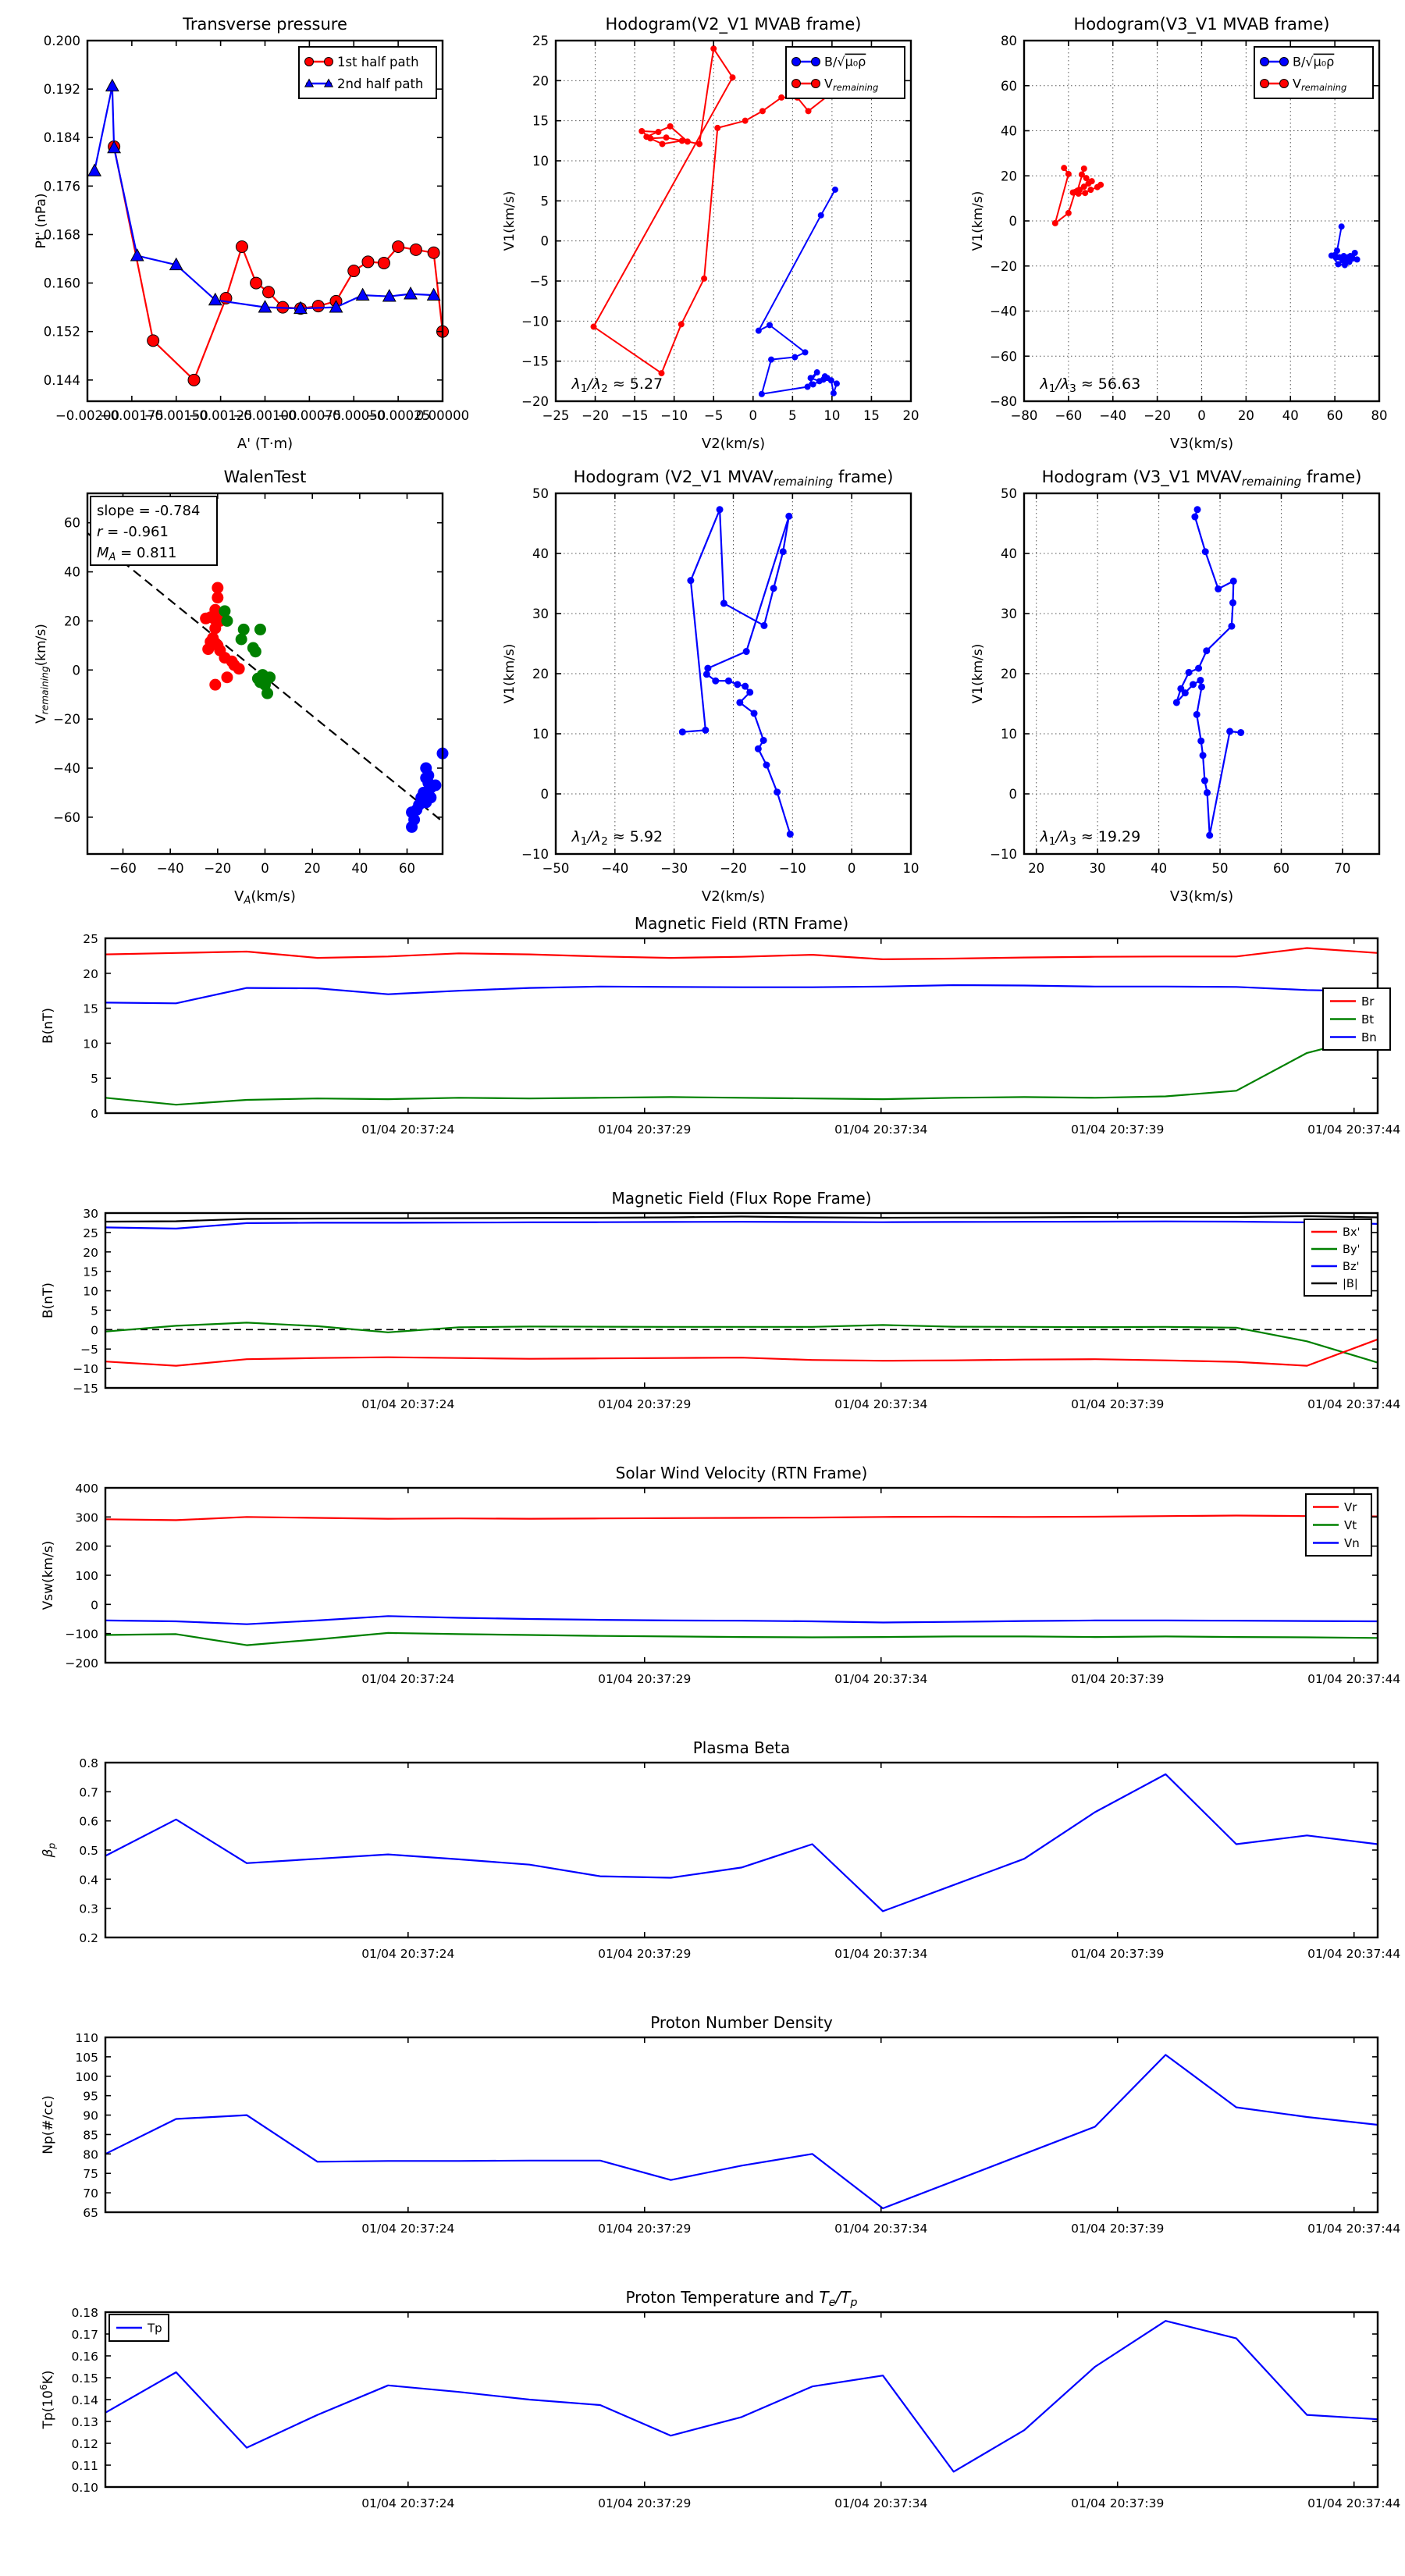 Image resolution: width=1405 pixels, height=2576 pixels. What do you see at coordinates (132, 415) in the screenshot?
I see `x-tick-label: −0.00175` at bounding box center [132, 415].